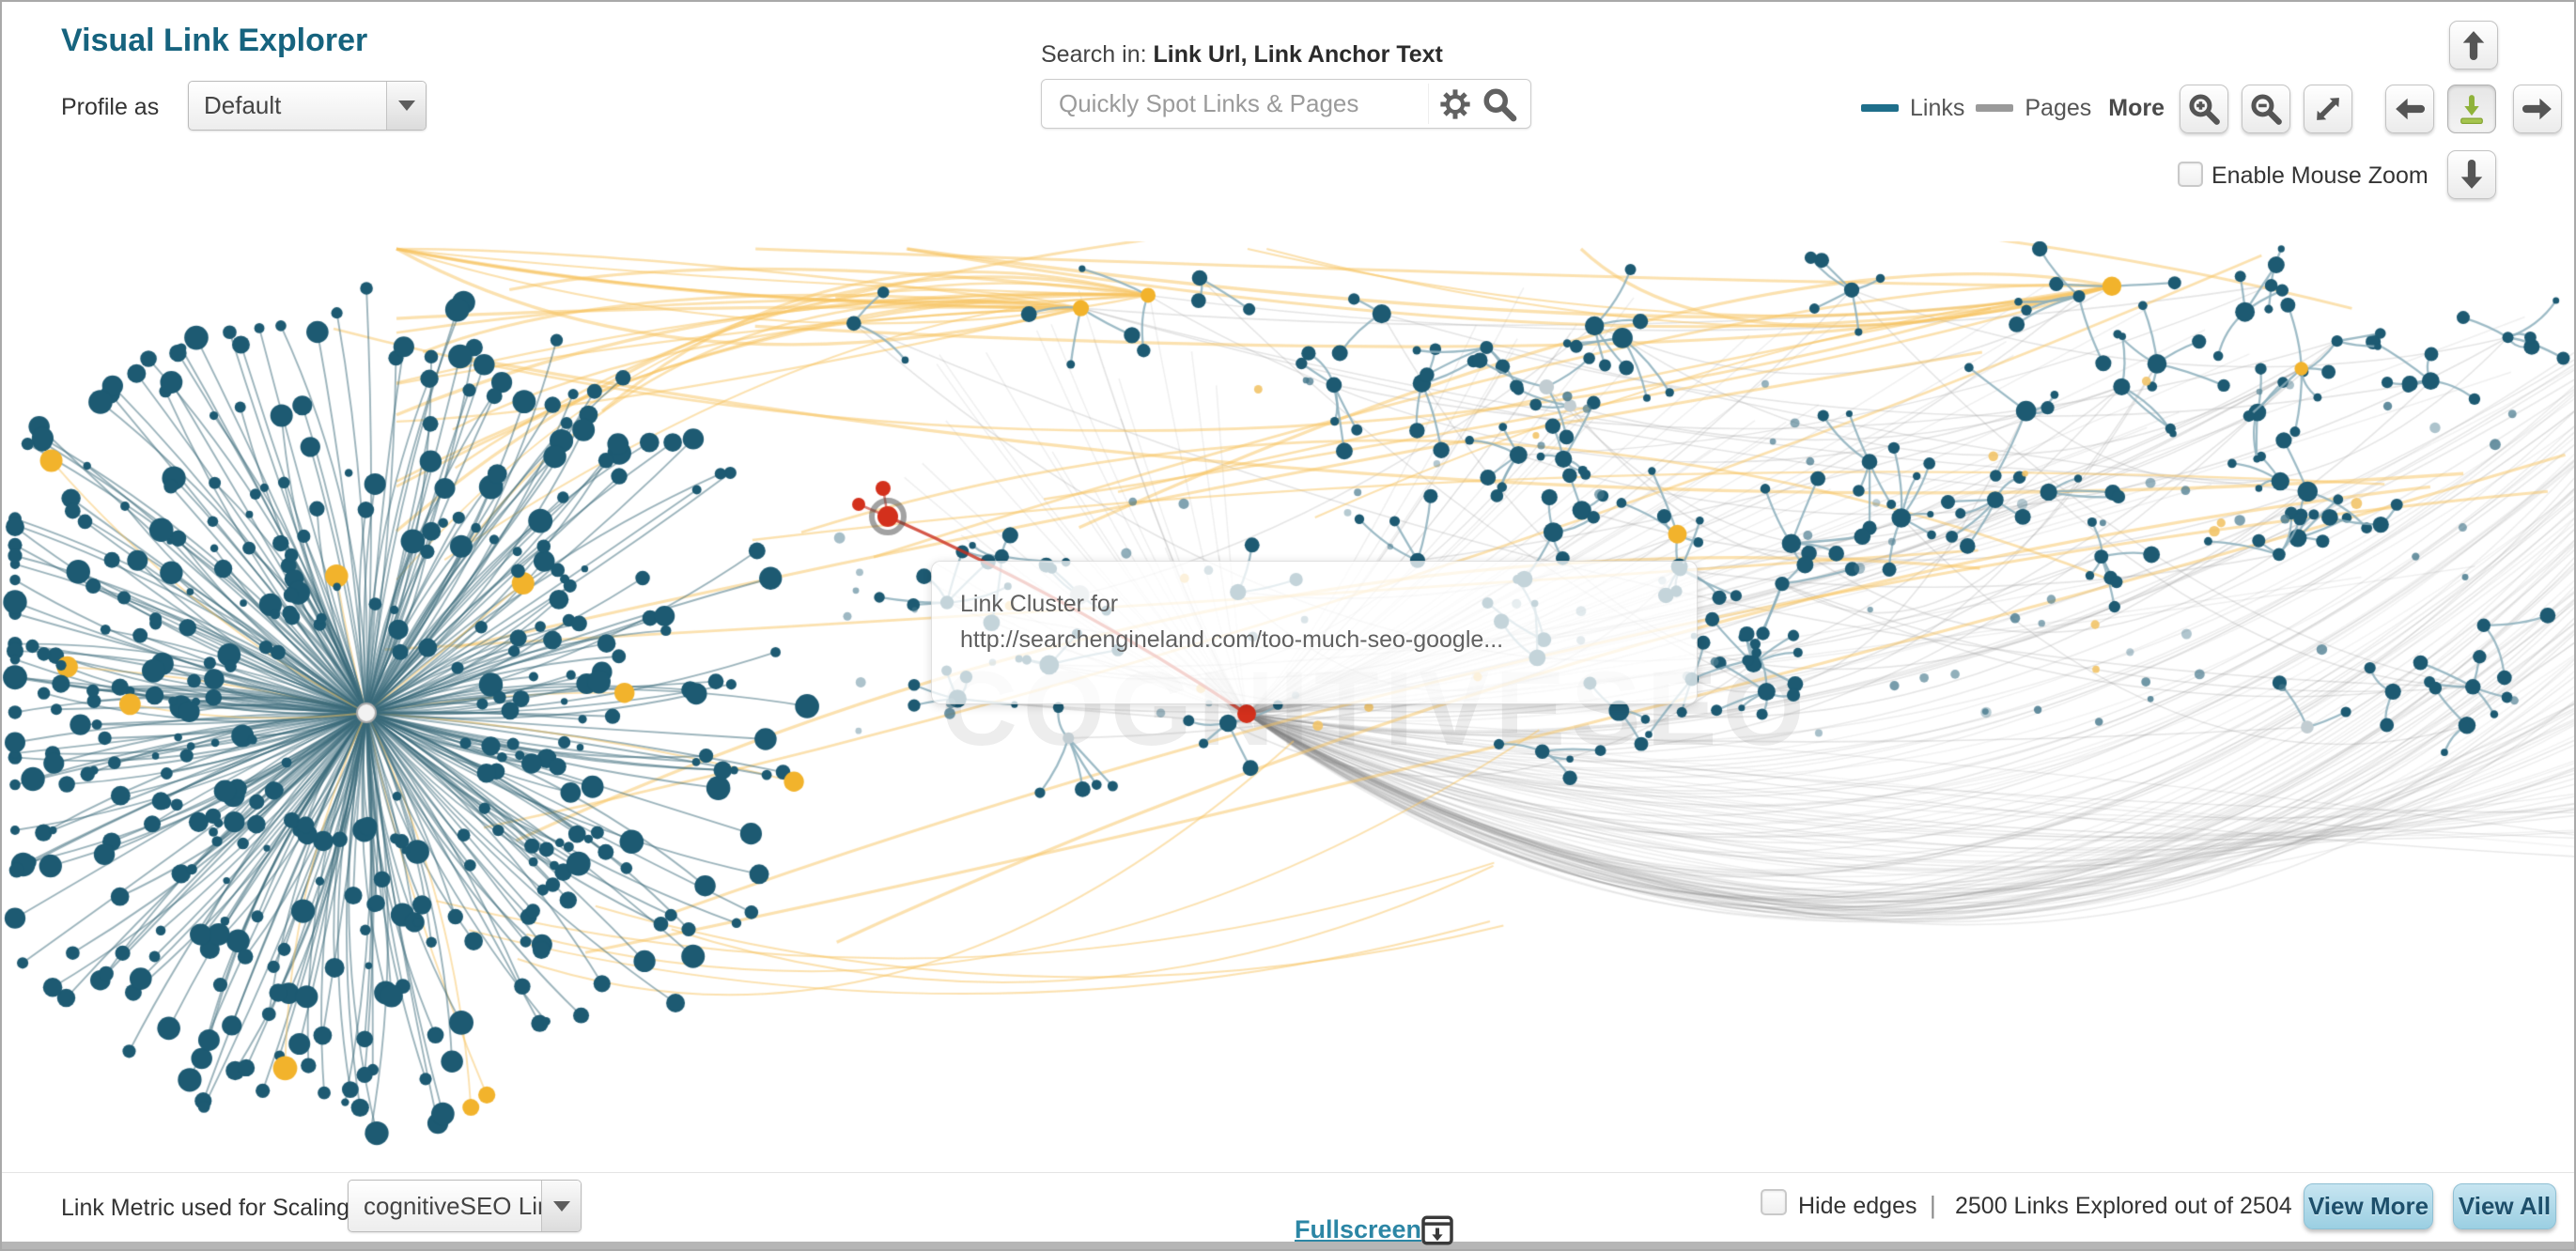 This screenshot has height=1251, width=2576. I want to click on legend-pages-swatch, so click(1995, 108).